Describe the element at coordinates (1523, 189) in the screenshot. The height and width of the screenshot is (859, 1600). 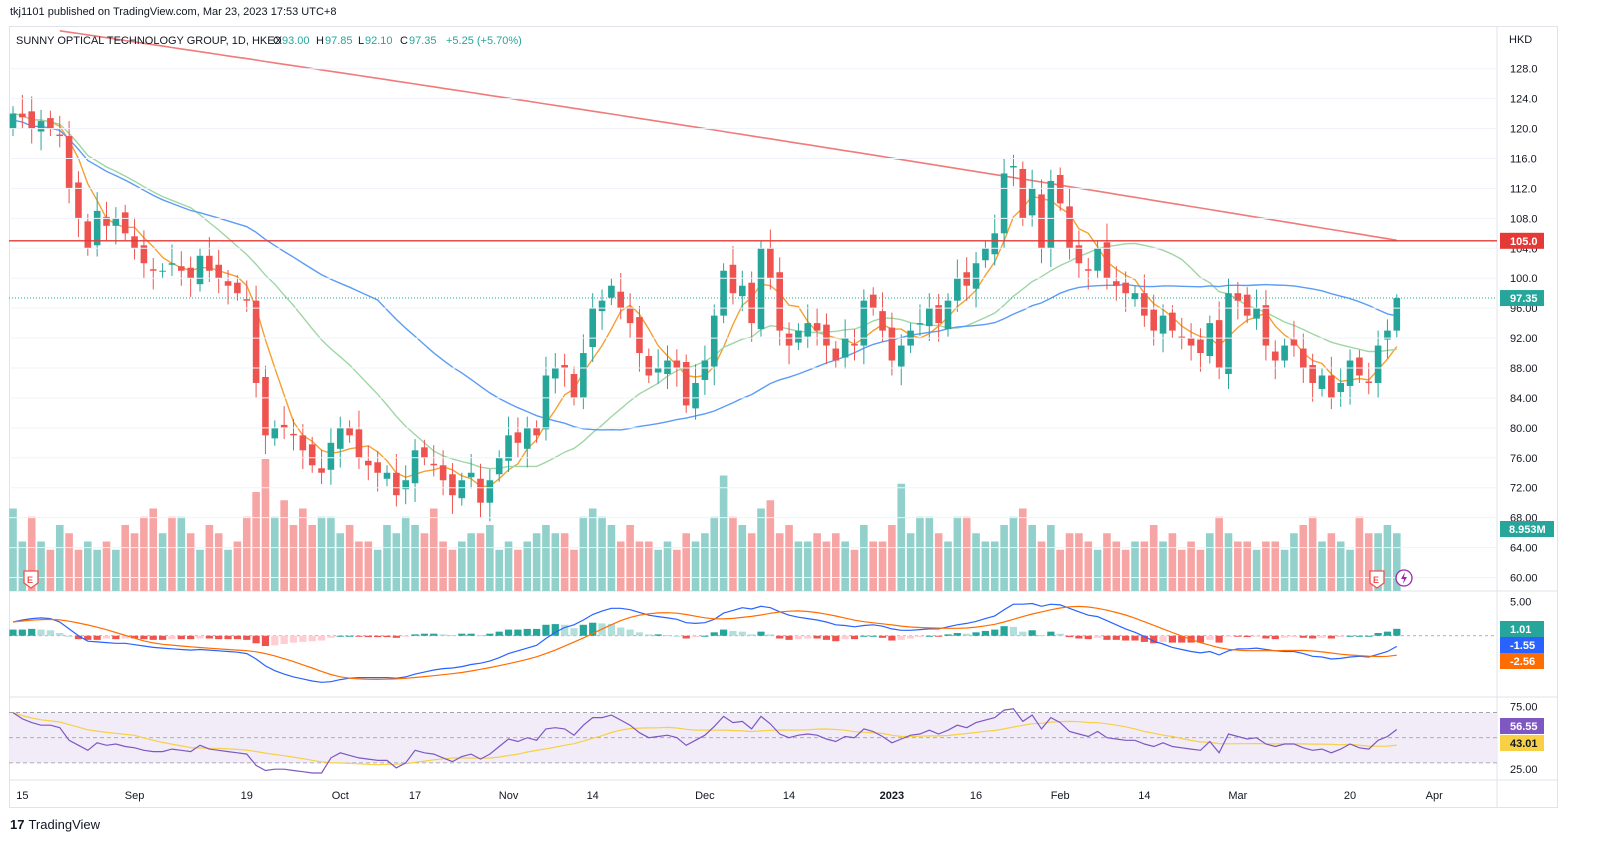
I see `price-tick-label: 112.0` at that location.